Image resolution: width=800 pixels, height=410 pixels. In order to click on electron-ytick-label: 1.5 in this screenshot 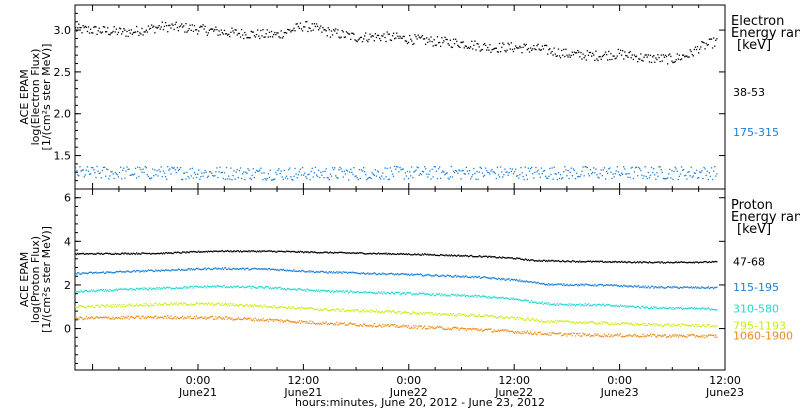, I will do `click(63, 156)`.